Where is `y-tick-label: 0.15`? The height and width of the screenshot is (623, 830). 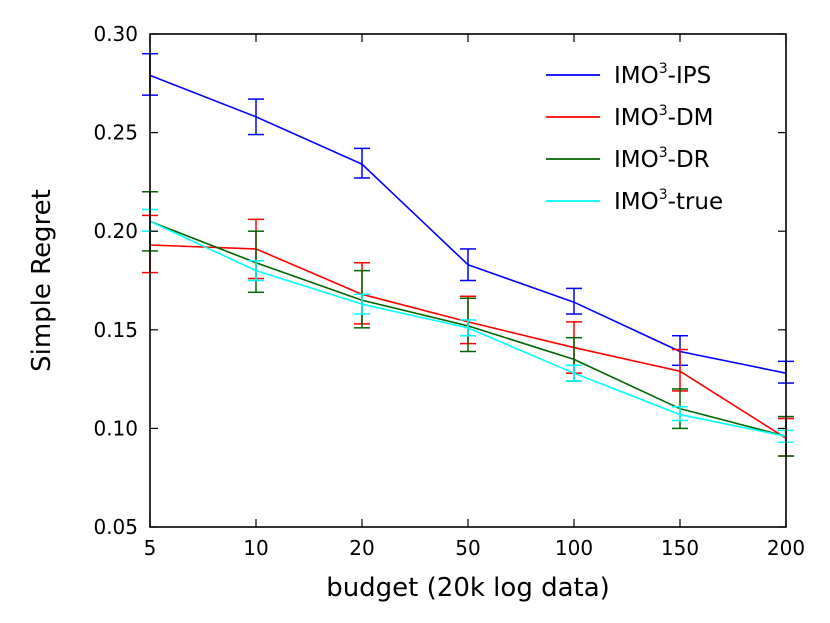 y-tick-label: 0.15 is located at coordinates (115, 330).